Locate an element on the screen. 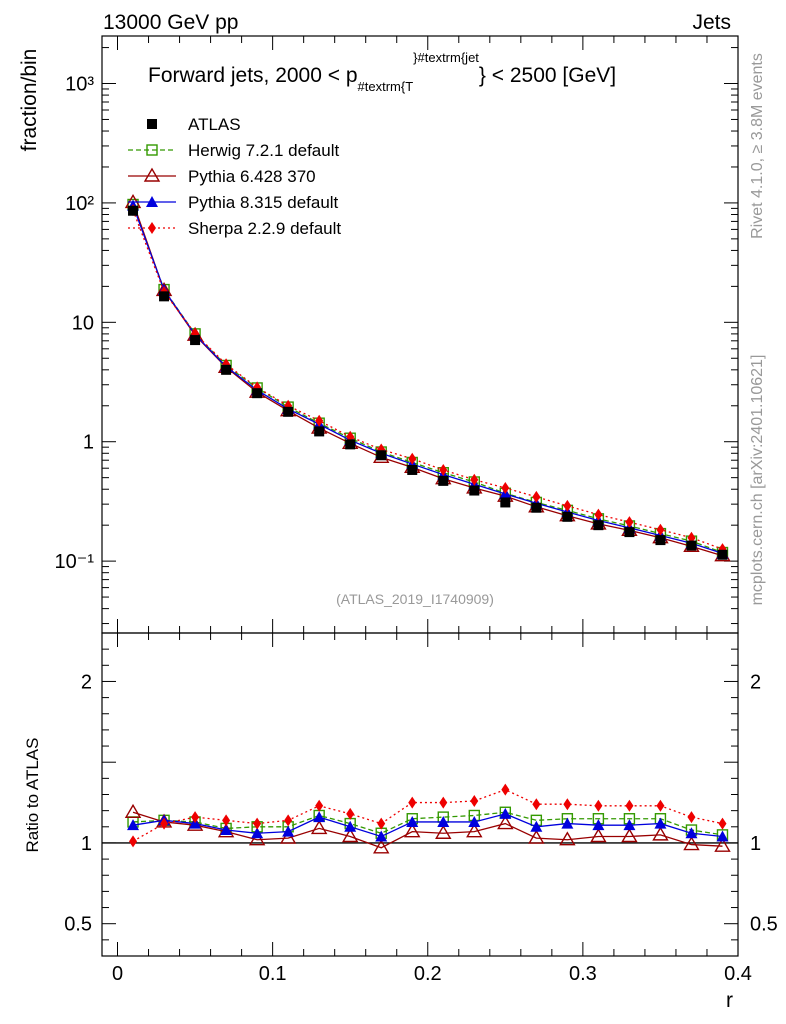 The height and width of the screenshot is (1024, 786). legend-entry-sherpa: Sherpa 2.2.9 default is located at coordinates (234, 228).